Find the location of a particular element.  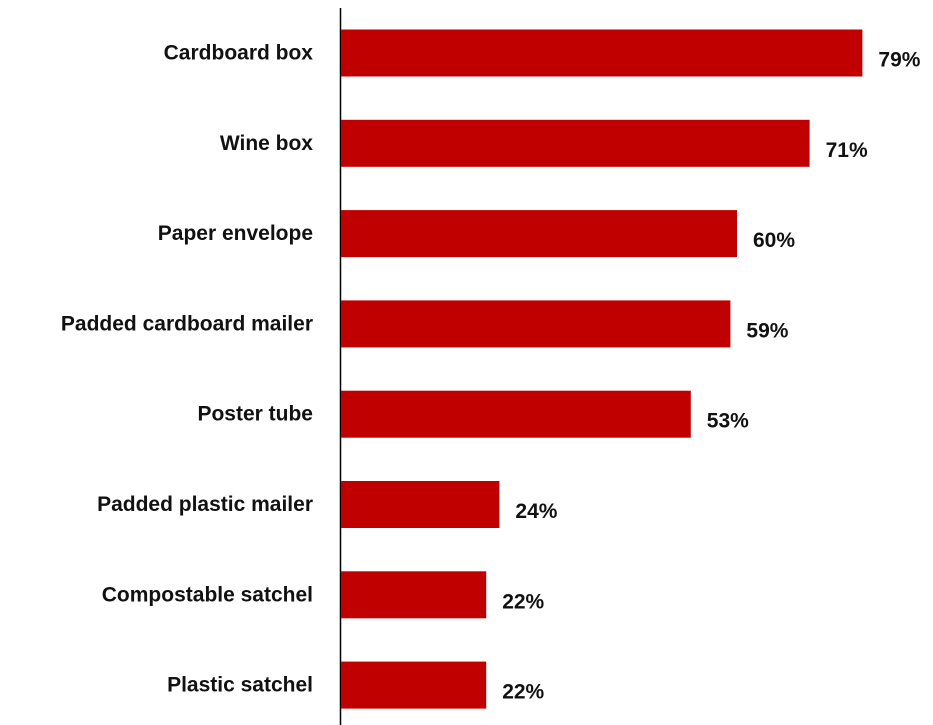

category-label: Padded cardboard mailer is located at coordinates (187, 323).